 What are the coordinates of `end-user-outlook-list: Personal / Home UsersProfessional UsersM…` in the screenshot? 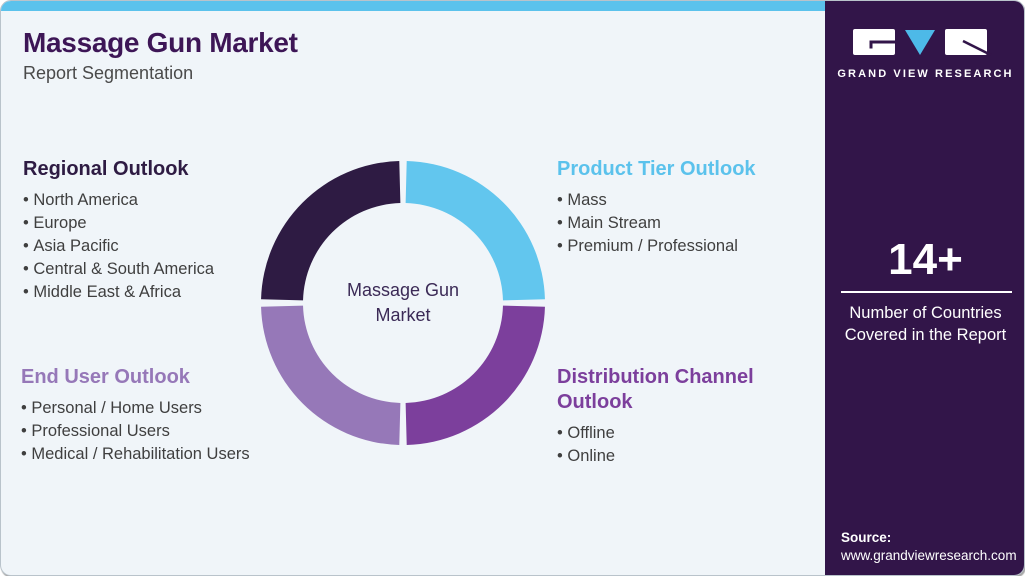 It's located at (135, 431).